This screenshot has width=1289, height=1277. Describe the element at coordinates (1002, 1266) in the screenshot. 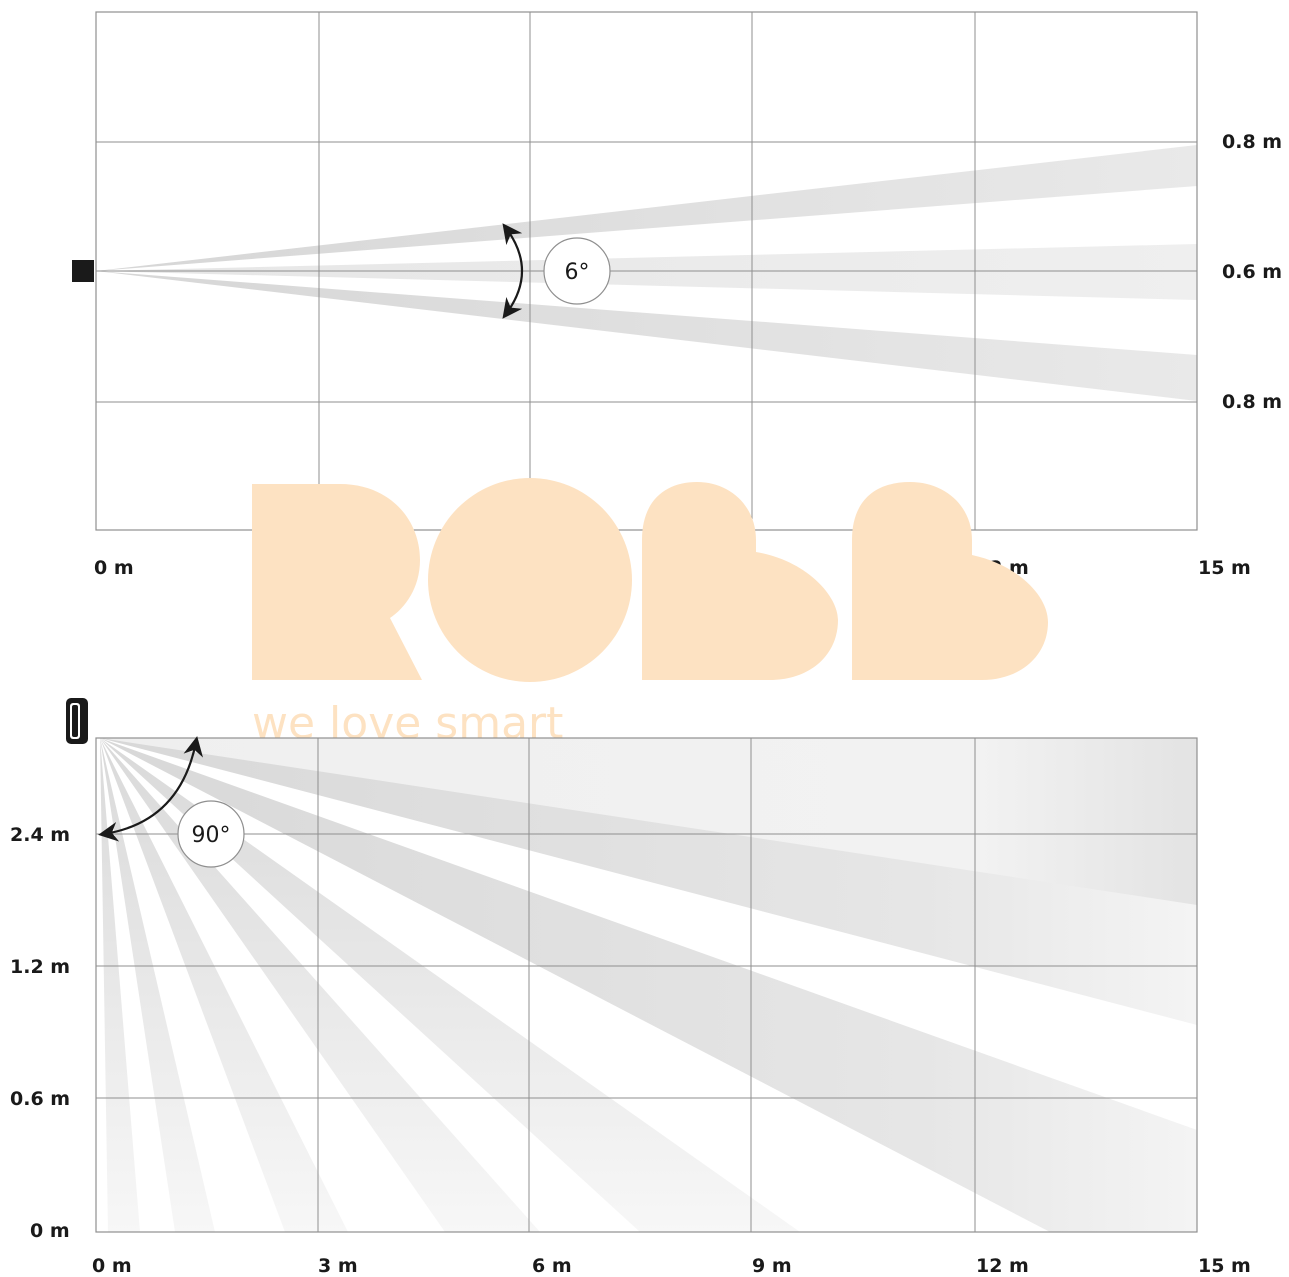

I see `side-x-tick-12: 12 m` at that location.